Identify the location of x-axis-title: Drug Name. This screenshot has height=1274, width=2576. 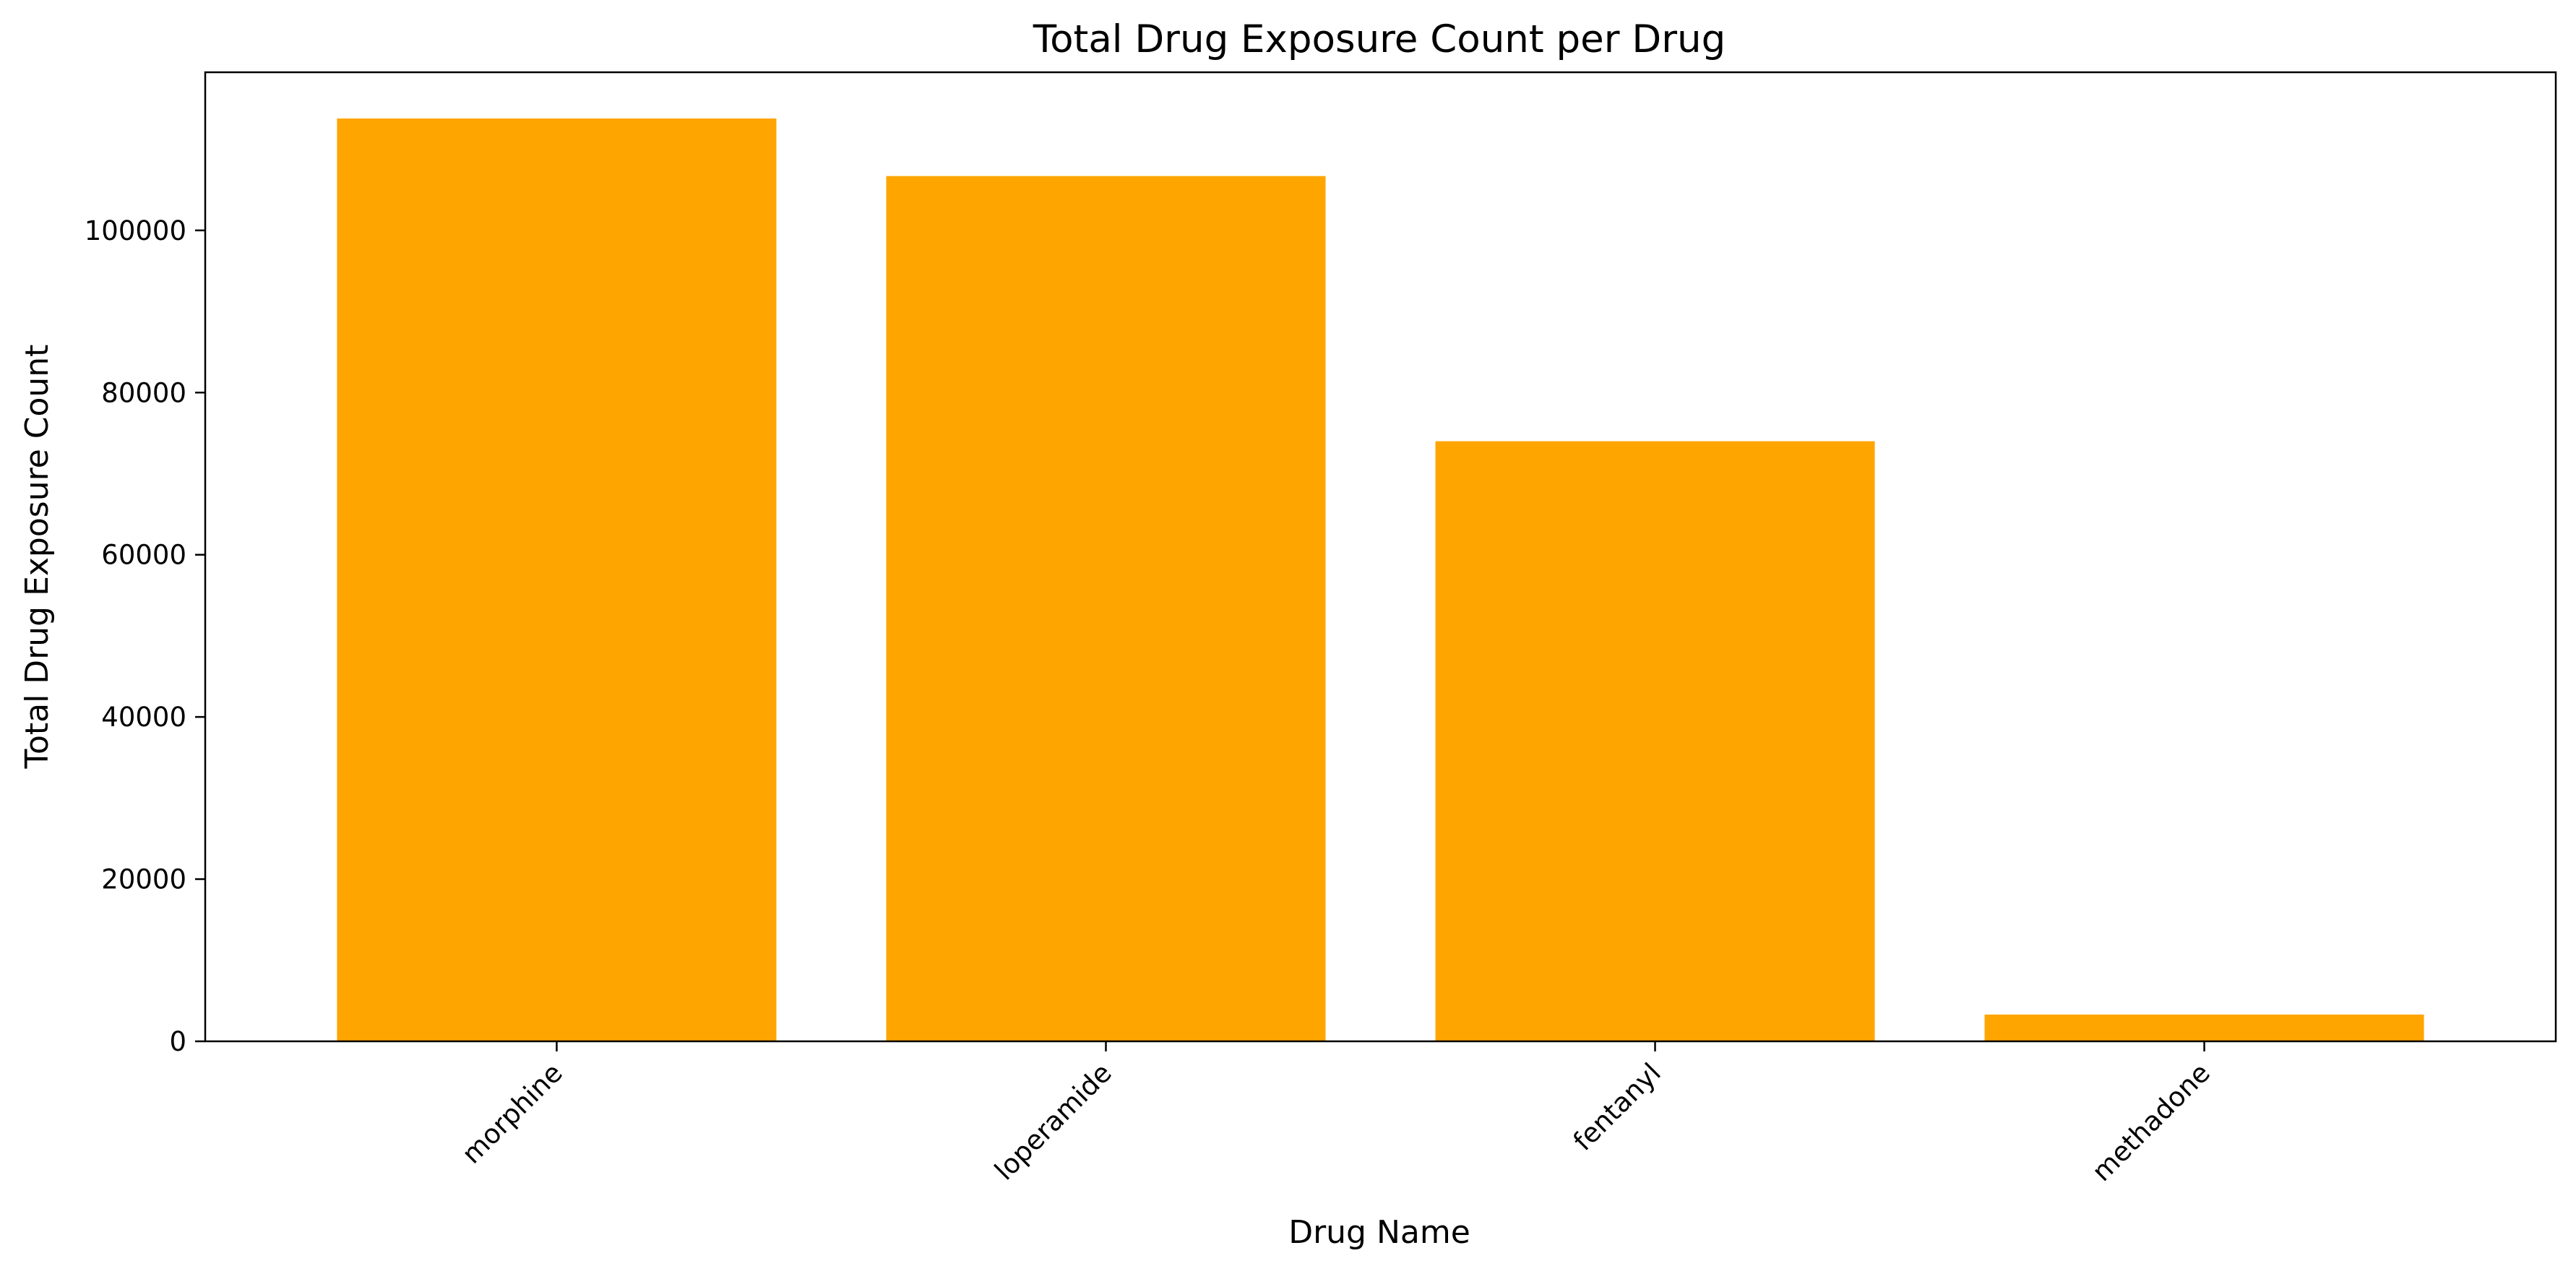
(1379, 1232).